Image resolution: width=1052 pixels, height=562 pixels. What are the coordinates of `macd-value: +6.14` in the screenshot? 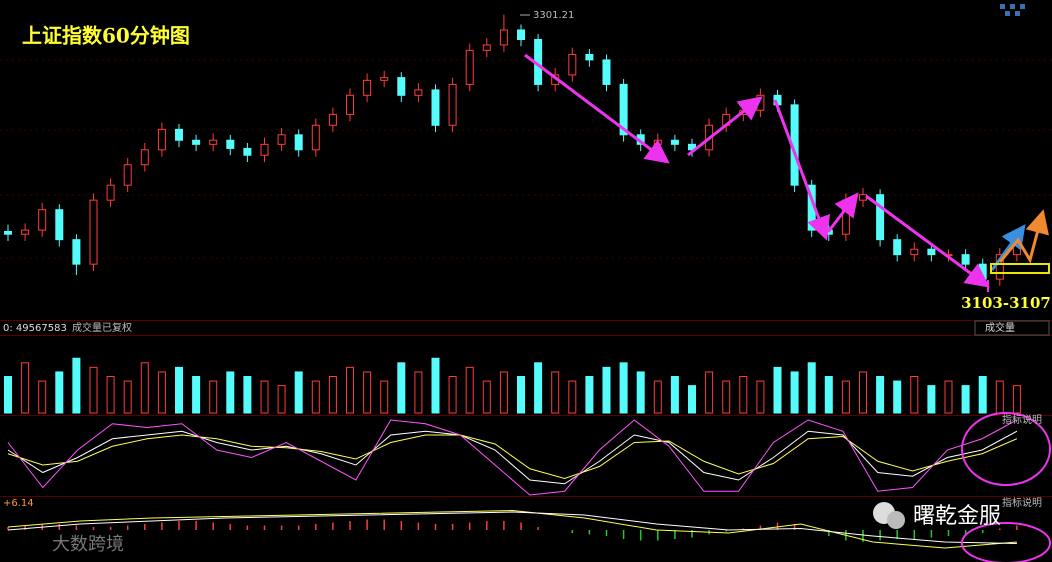 It's located at (18, 503).